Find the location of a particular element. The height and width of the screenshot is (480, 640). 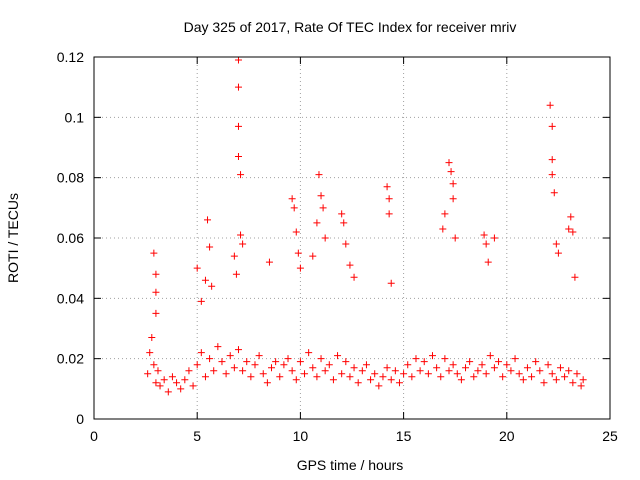

y-tick-label: 0.06 is located at coordinates (70, 238).